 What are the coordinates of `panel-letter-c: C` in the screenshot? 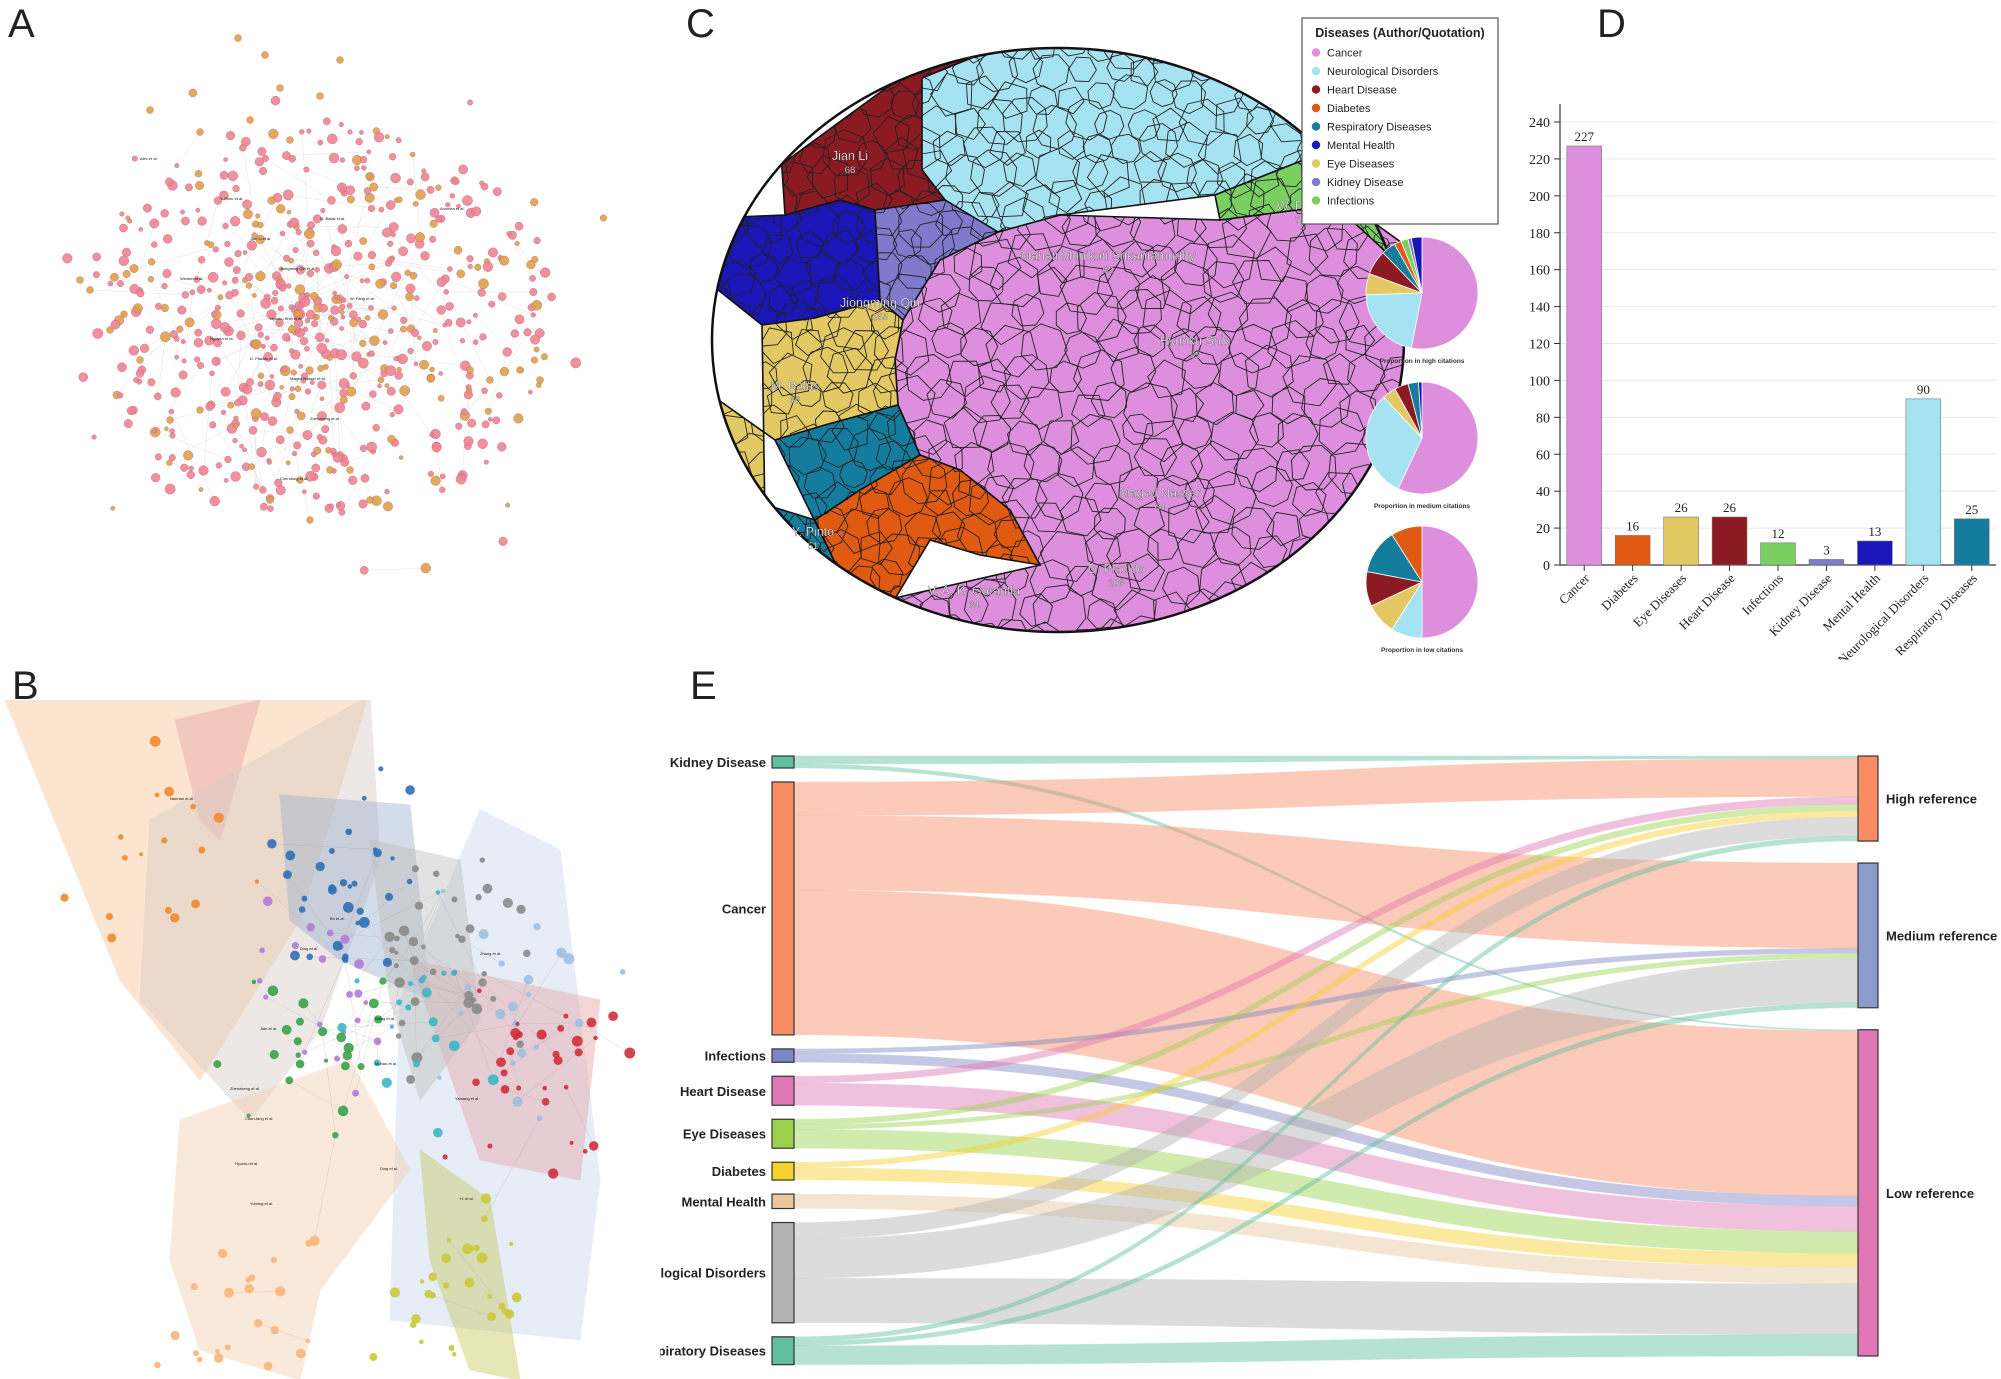 It's located at (700, 24).